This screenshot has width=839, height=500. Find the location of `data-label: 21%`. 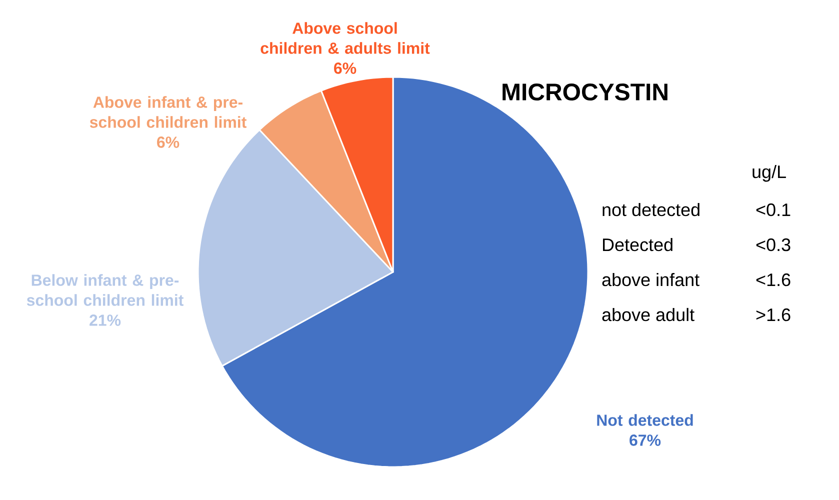

data-label: 21% is located at coordinates (105, 320).